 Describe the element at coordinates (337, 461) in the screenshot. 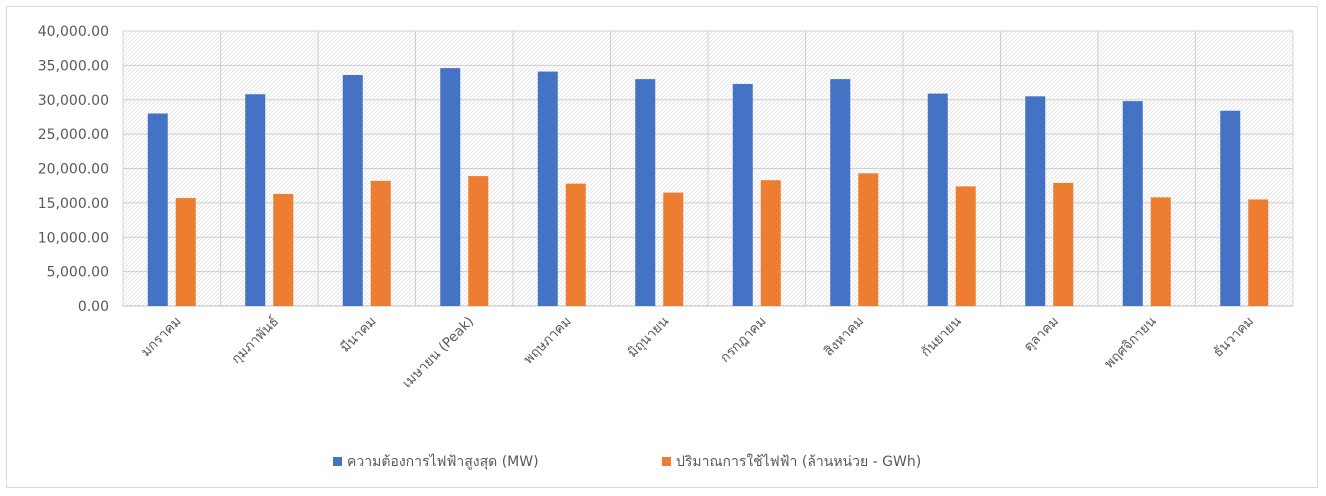

I see `legend-swatch-peak-demand` at that location.